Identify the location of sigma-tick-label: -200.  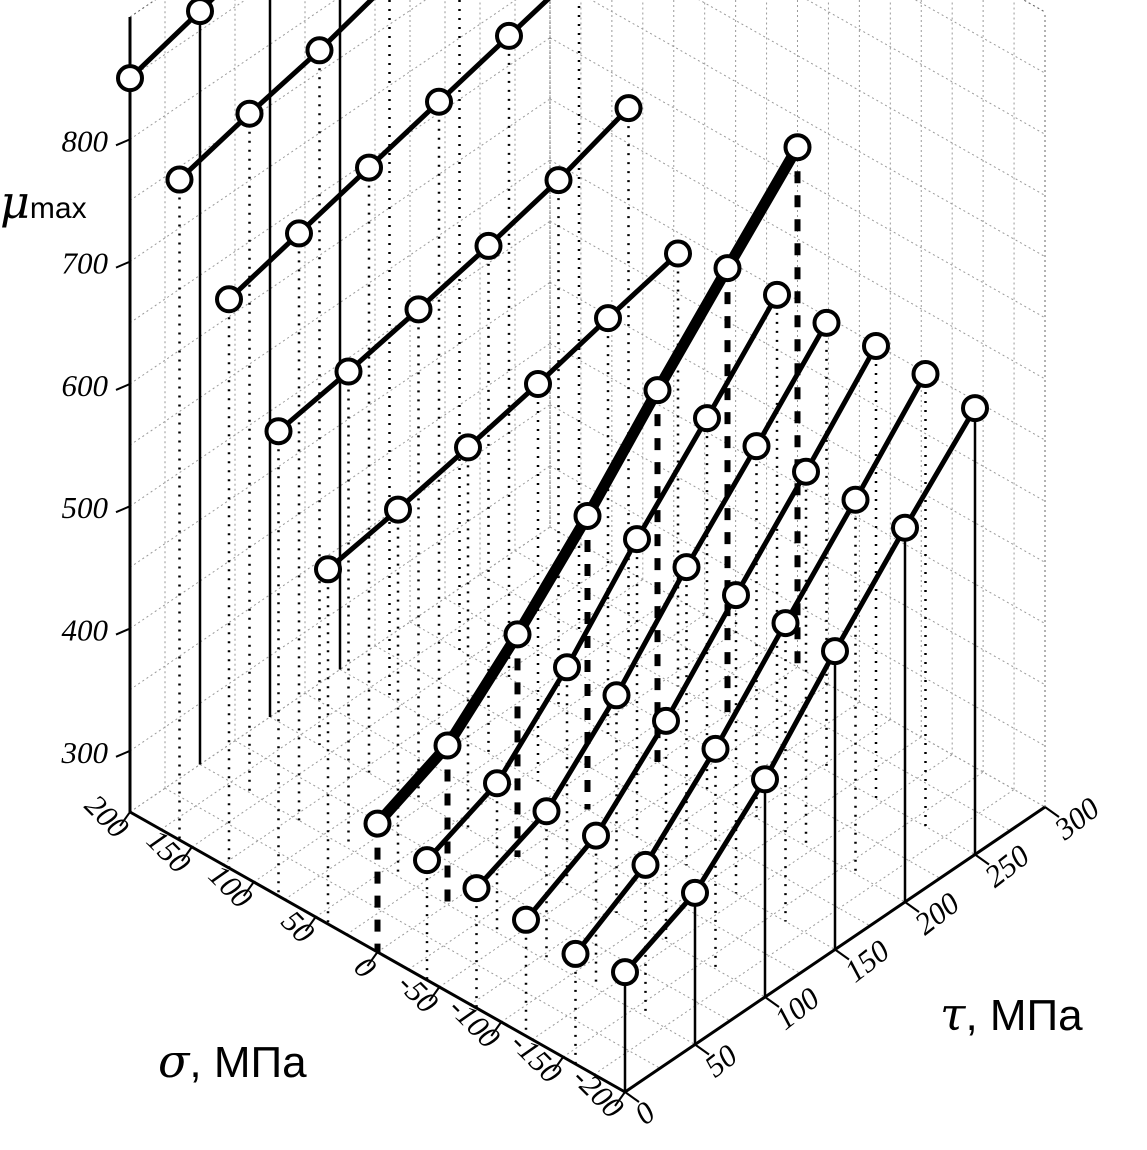
(598, 1092).